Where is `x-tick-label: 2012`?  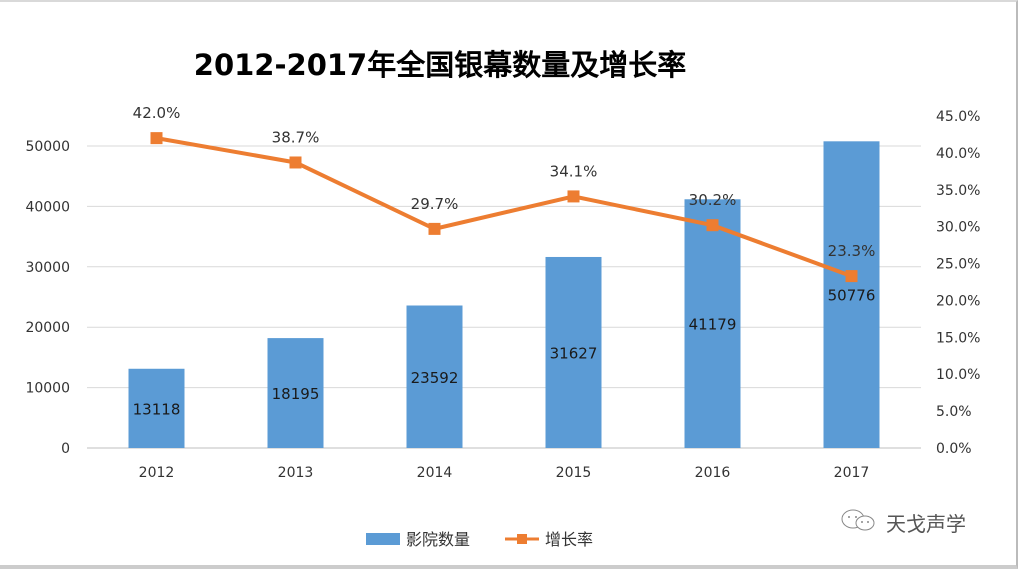
x-tick-label: 2012 is located at coordinates (157, 473).